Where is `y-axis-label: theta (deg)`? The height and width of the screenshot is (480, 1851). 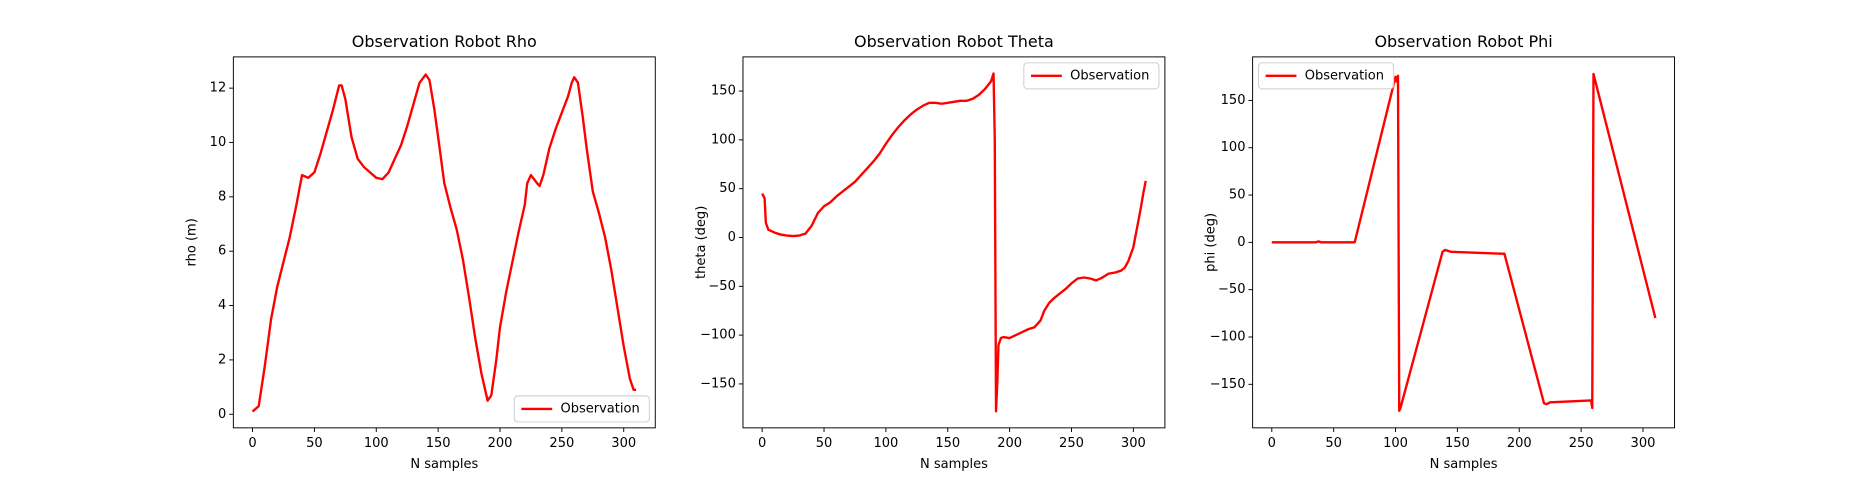
y-axis-label: theta (deg) is located at coordinates (701, 242).